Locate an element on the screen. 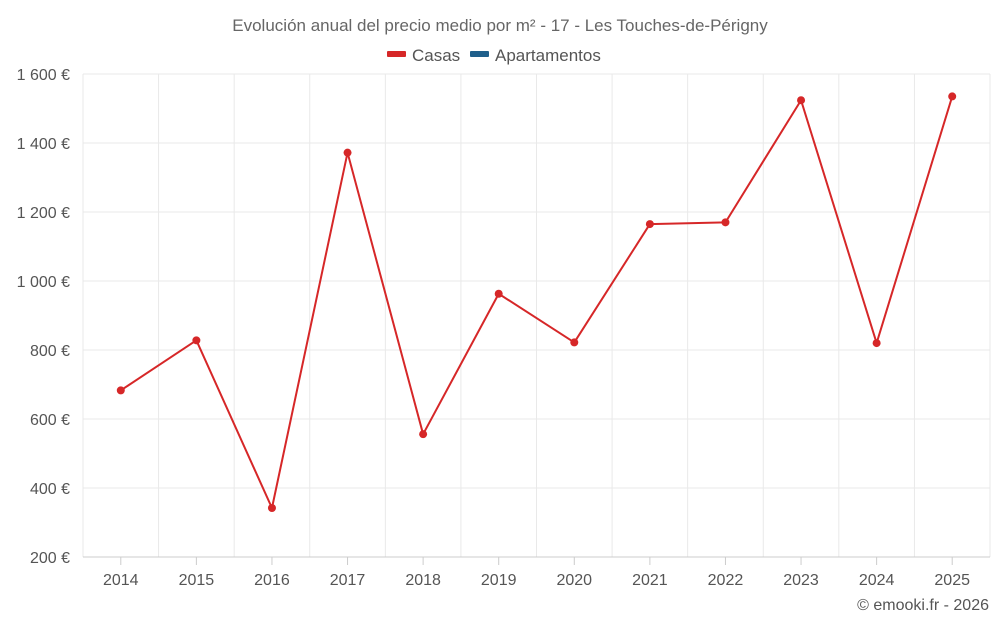  legend-item-casas: Casas is located at coordinates (423, 55).